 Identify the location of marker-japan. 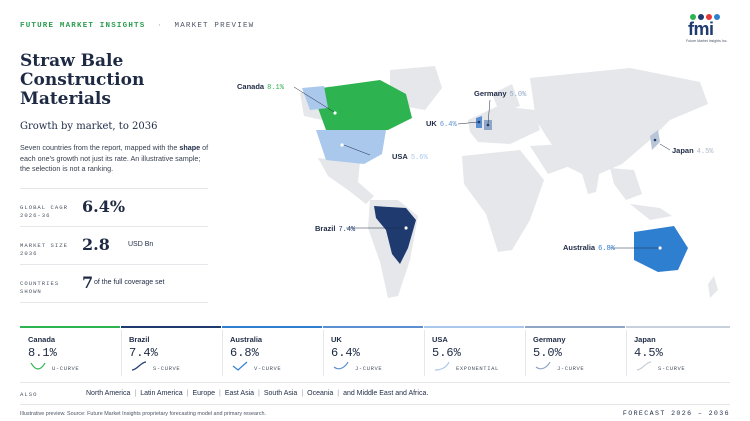
(655, 140).